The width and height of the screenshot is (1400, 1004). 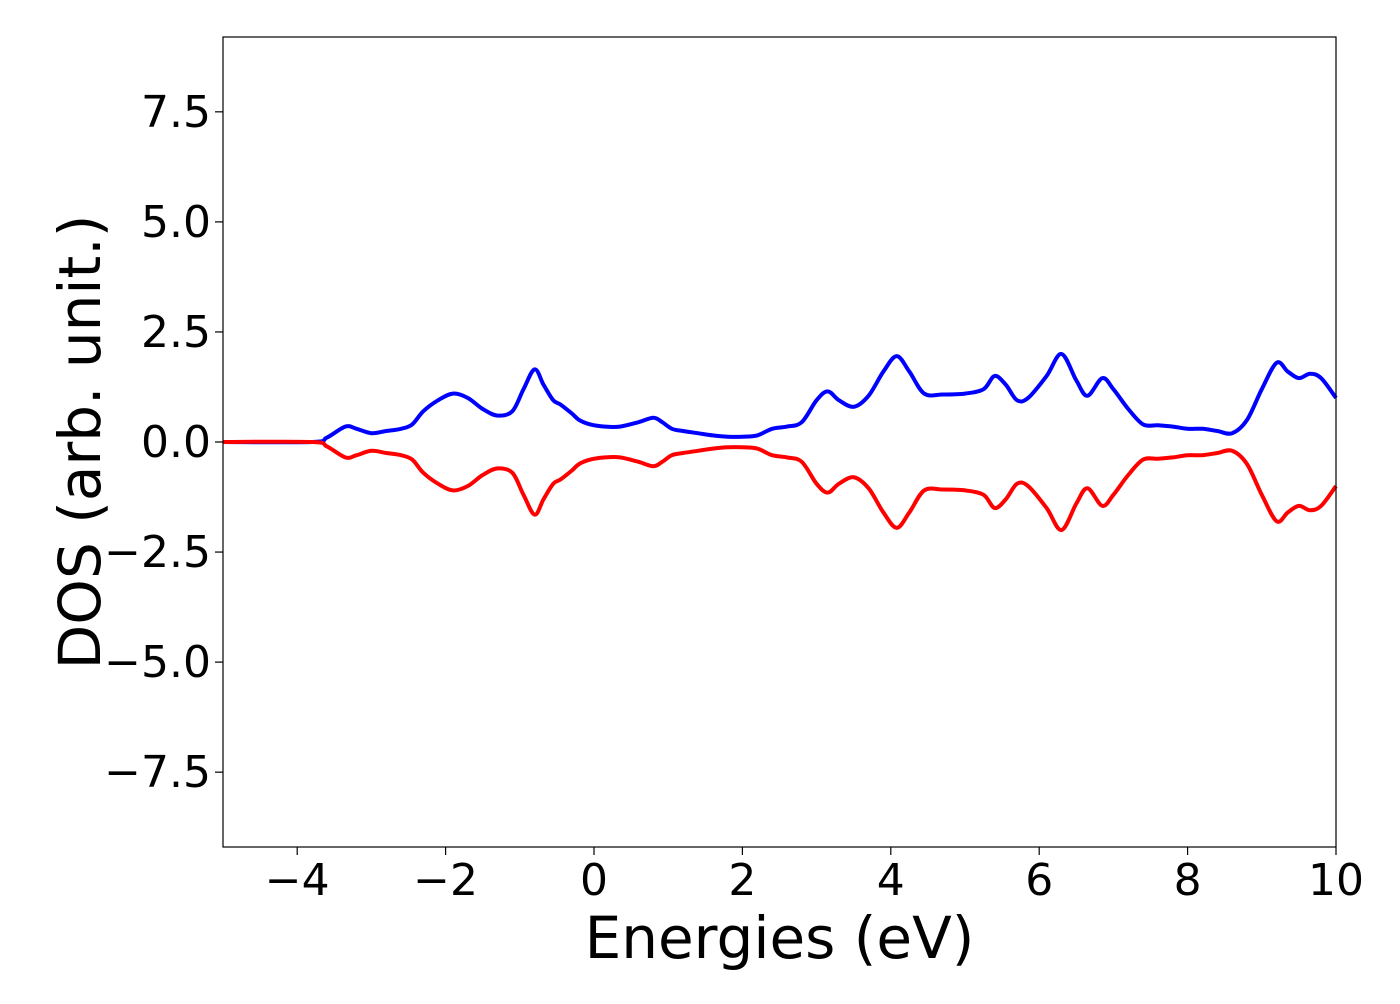 I want to click on x-tick-label: 6, so click(x=1039, y=880).